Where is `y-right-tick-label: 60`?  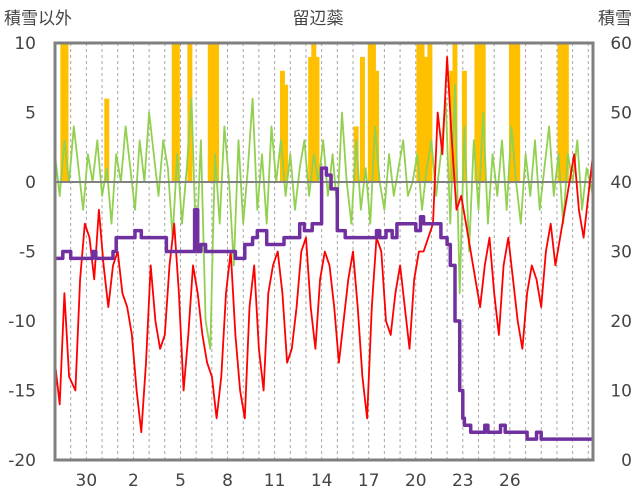 y-right-tick-label: 60 is located at coordinates (621, 44).